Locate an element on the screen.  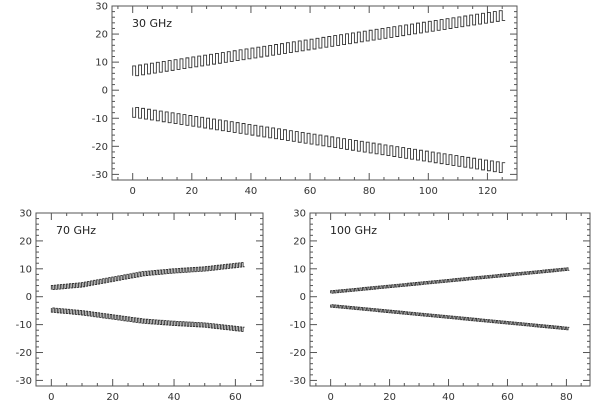
x-tick-label: 100 is located at coordinates (428, 191).